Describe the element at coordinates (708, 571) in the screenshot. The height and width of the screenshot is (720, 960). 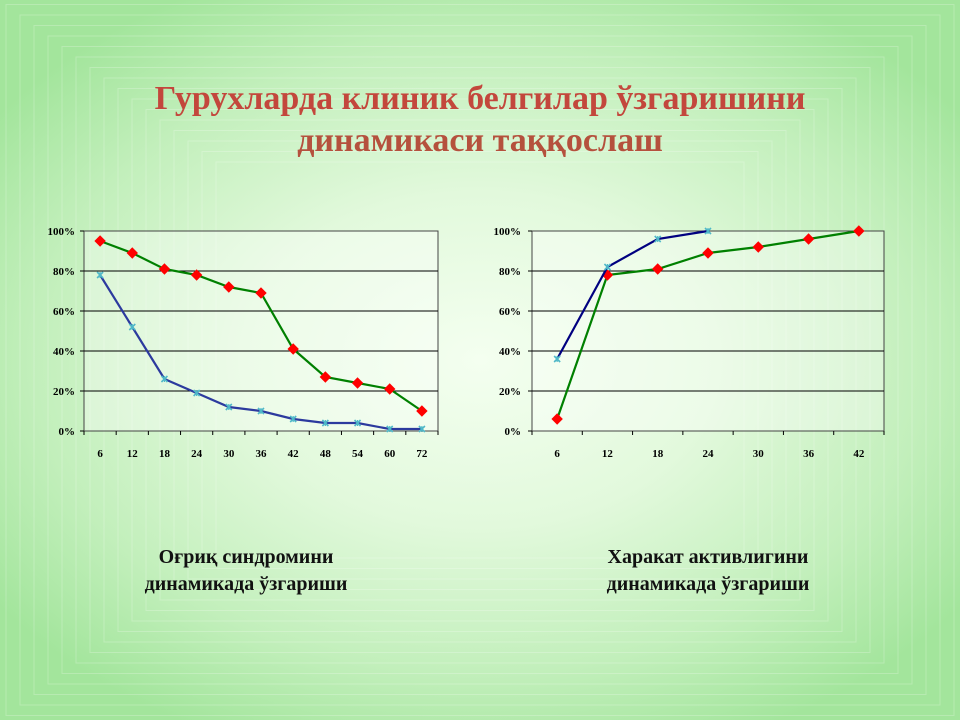
I see `right-chart-caption: Харакат активлигини динамикада ўзгариши` at that location.